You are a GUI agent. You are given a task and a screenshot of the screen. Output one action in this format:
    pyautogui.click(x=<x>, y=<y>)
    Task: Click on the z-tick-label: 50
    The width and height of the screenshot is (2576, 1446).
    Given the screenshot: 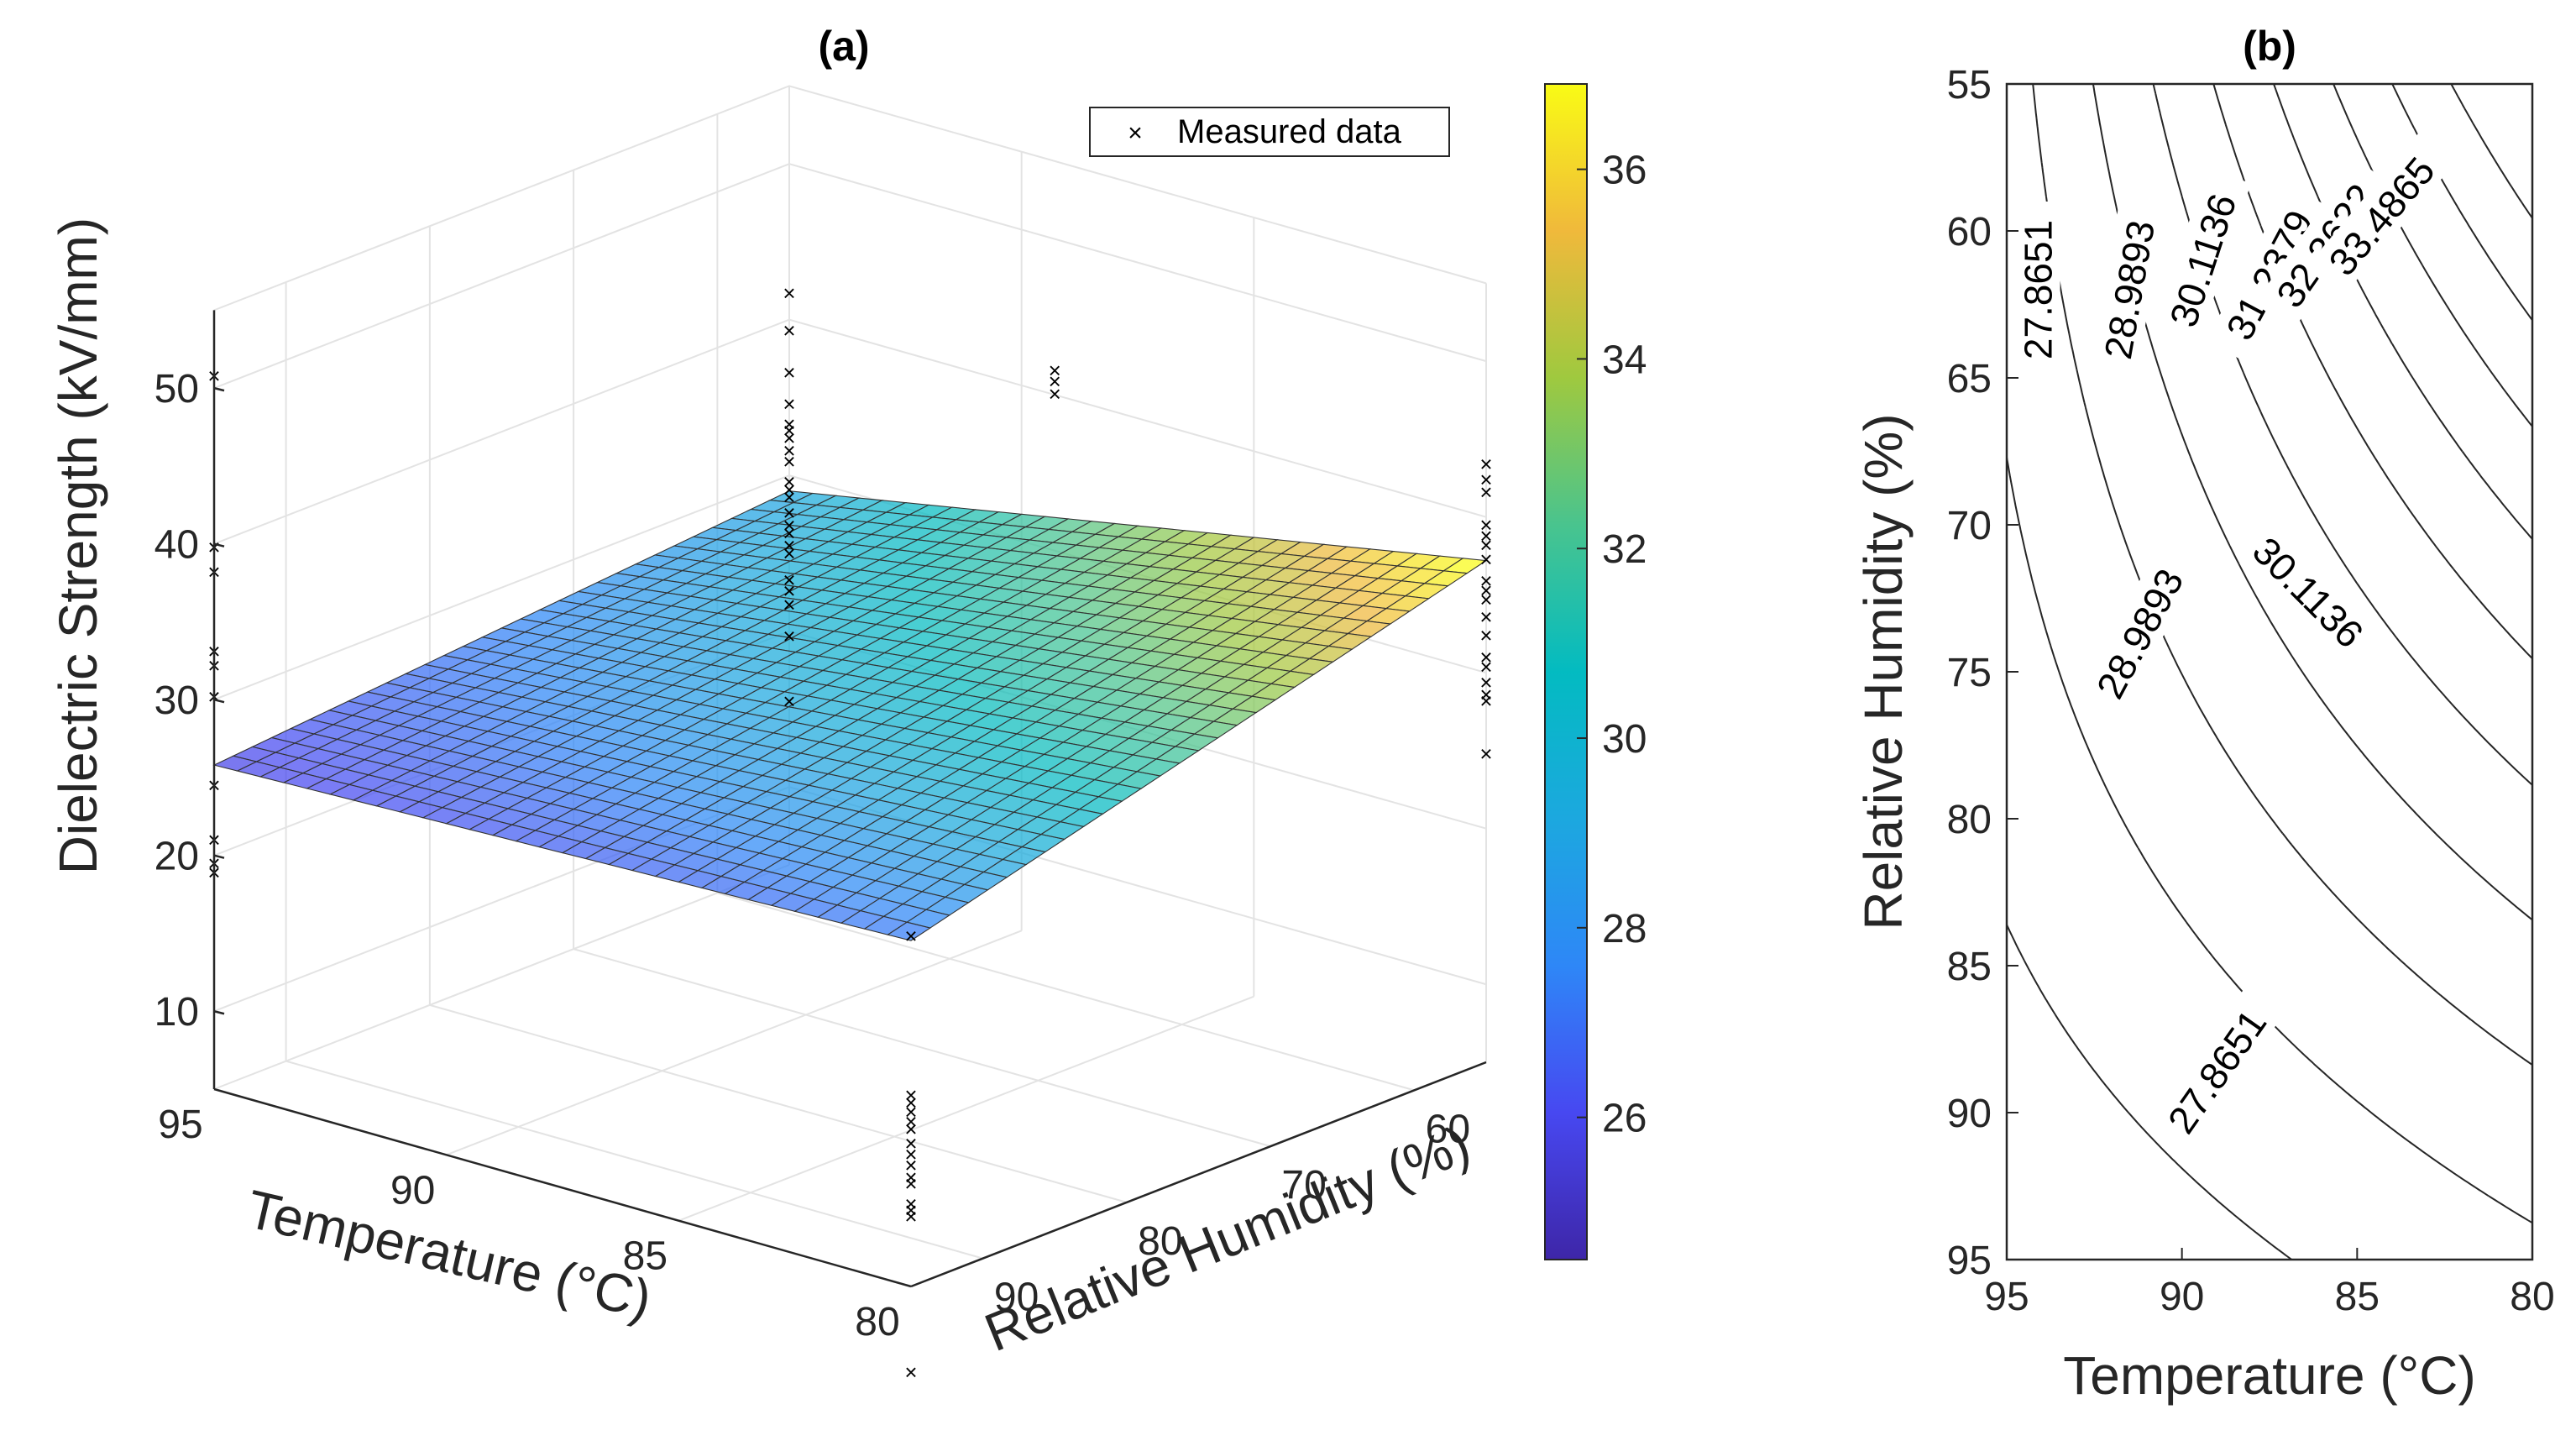 What is the action you would take?
    pyautogui.click(x=176, y=389)
    